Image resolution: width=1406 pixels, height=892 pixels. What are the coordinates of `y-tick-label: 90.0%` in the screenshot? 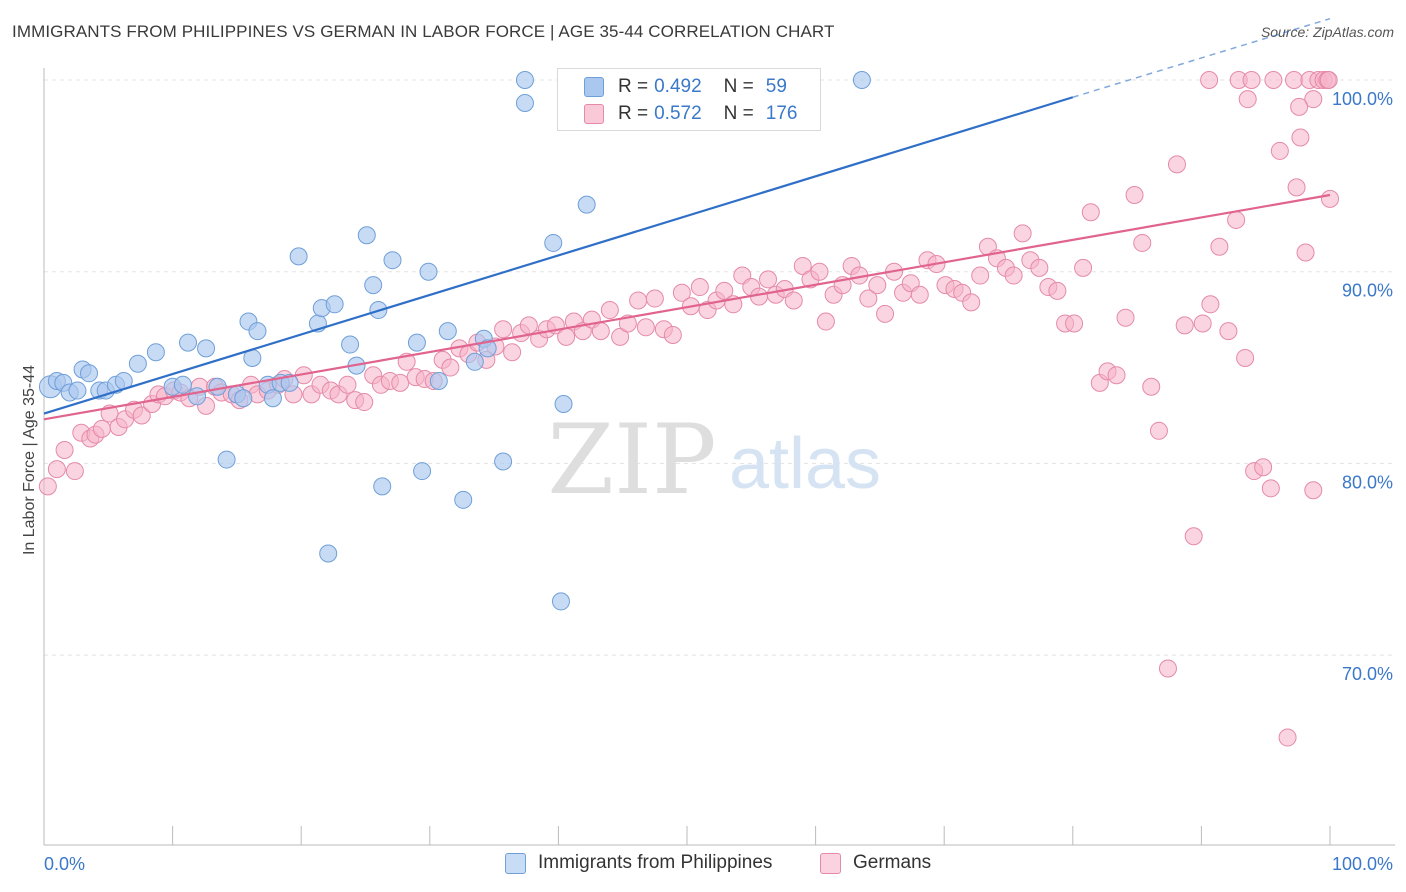 It's located at (1367, 291).